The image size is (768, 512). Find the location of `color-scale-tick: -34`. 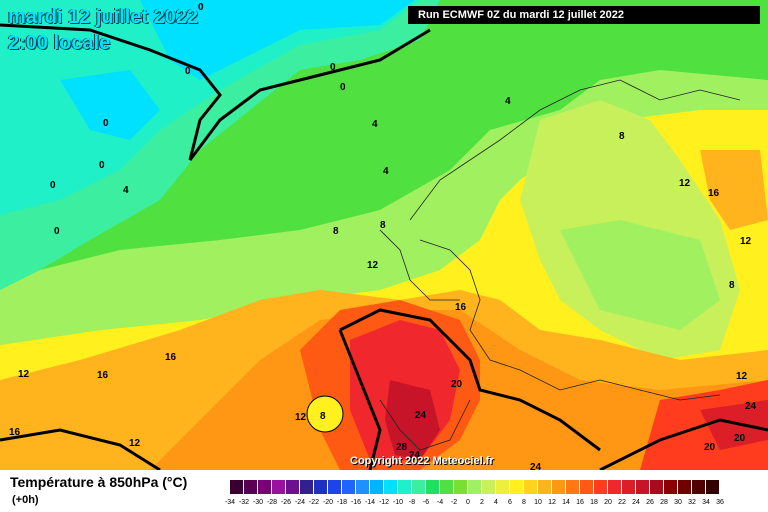

color-scale-tick: -34 is located at coordinates (230, 502).